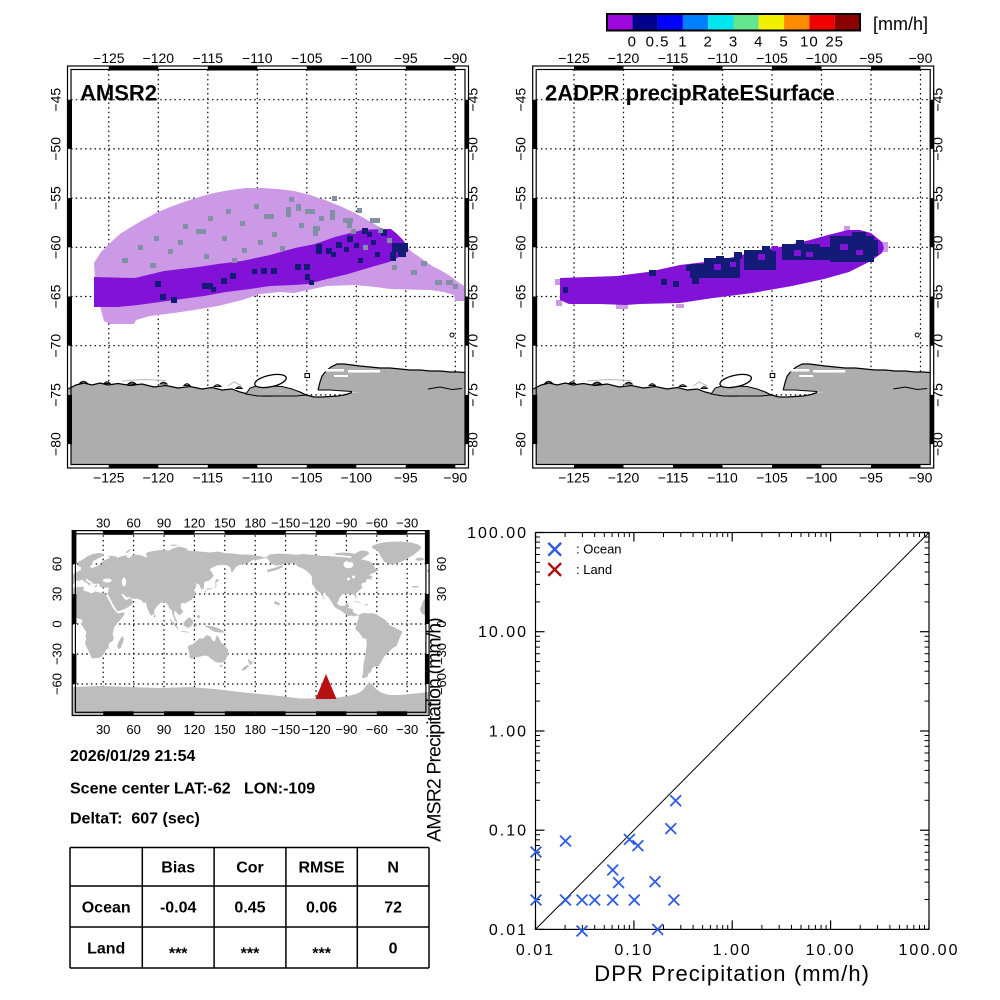  I want to click on svg-text: 0.06, so click(321, 908).